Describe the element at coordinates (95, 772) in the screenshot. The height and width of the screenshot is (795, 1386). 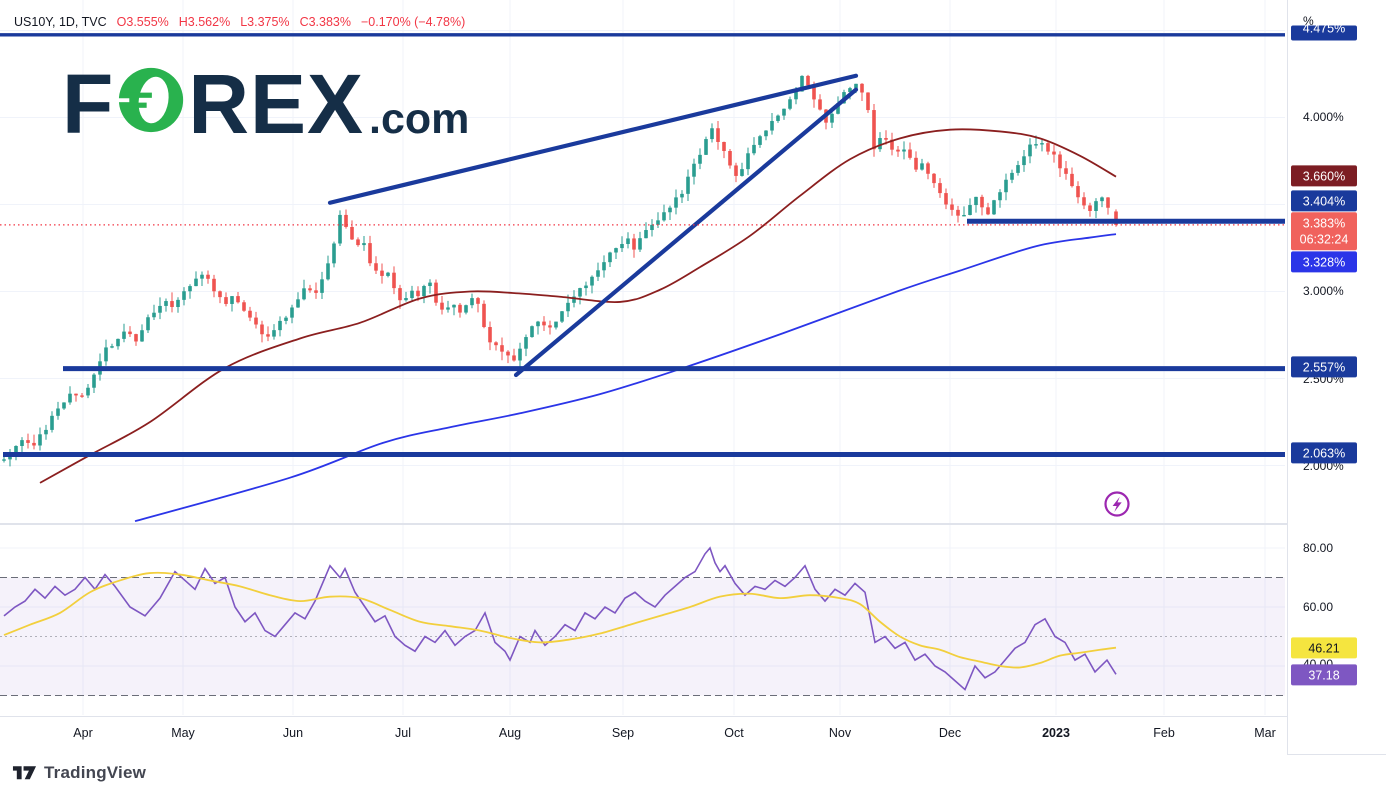
I see `tradingview-watermark-text: TradingView` at that location.